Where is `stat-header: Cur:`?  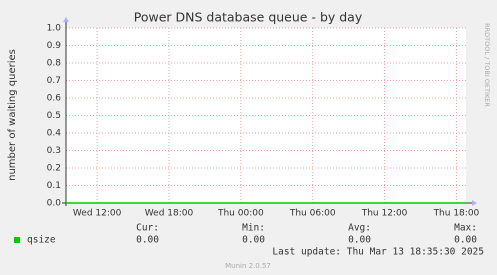
stat-header: Cur: is located at coordinates (147, 228).